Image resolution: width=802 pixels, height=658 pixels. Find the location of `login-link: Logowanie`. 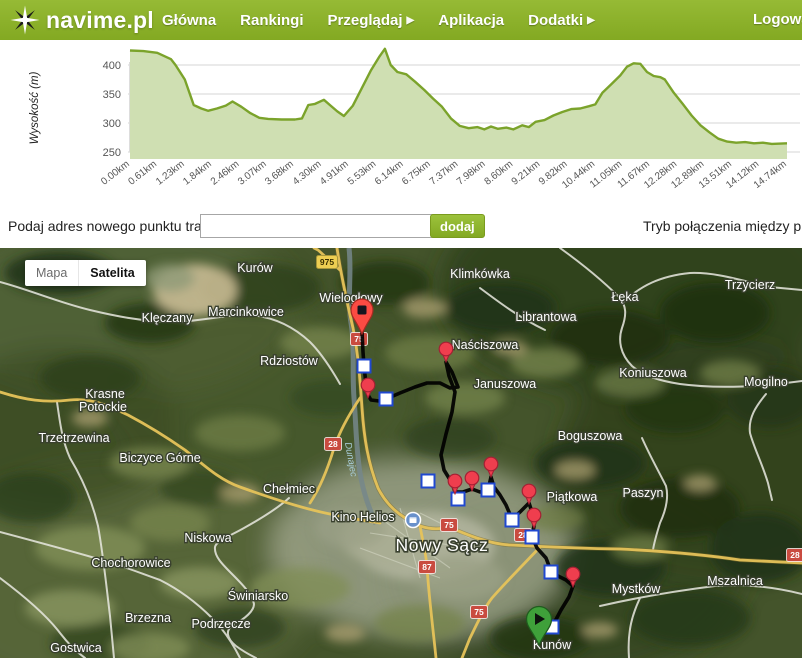

login-link: Logowanie is located at coordinates (777, 19).